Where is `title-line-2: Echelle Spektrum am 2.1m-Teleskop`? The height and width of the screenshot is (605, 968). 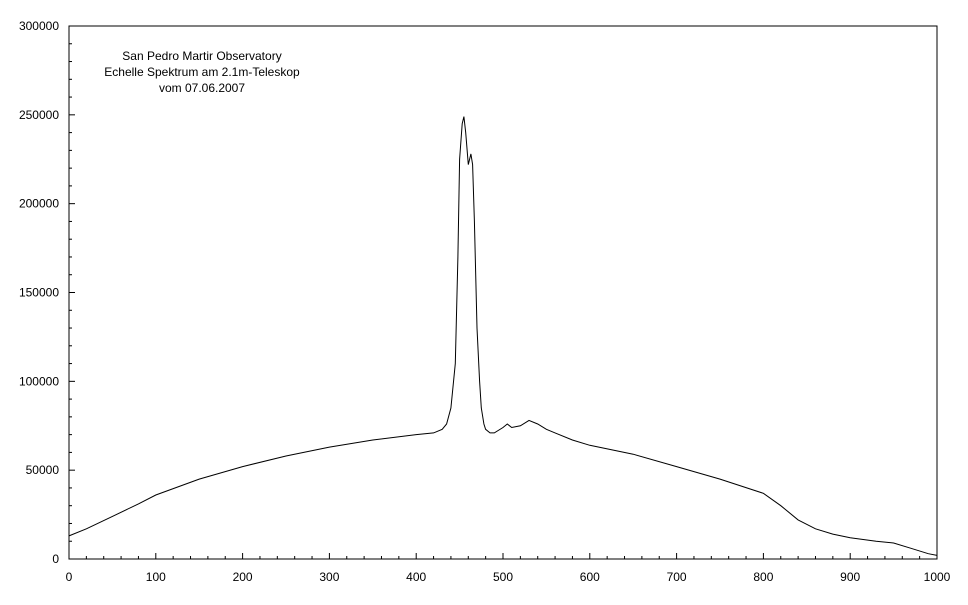 title-line-2: Echelle Spektrum am 2.1m-Teleskop is located at coordinates (202, 72).